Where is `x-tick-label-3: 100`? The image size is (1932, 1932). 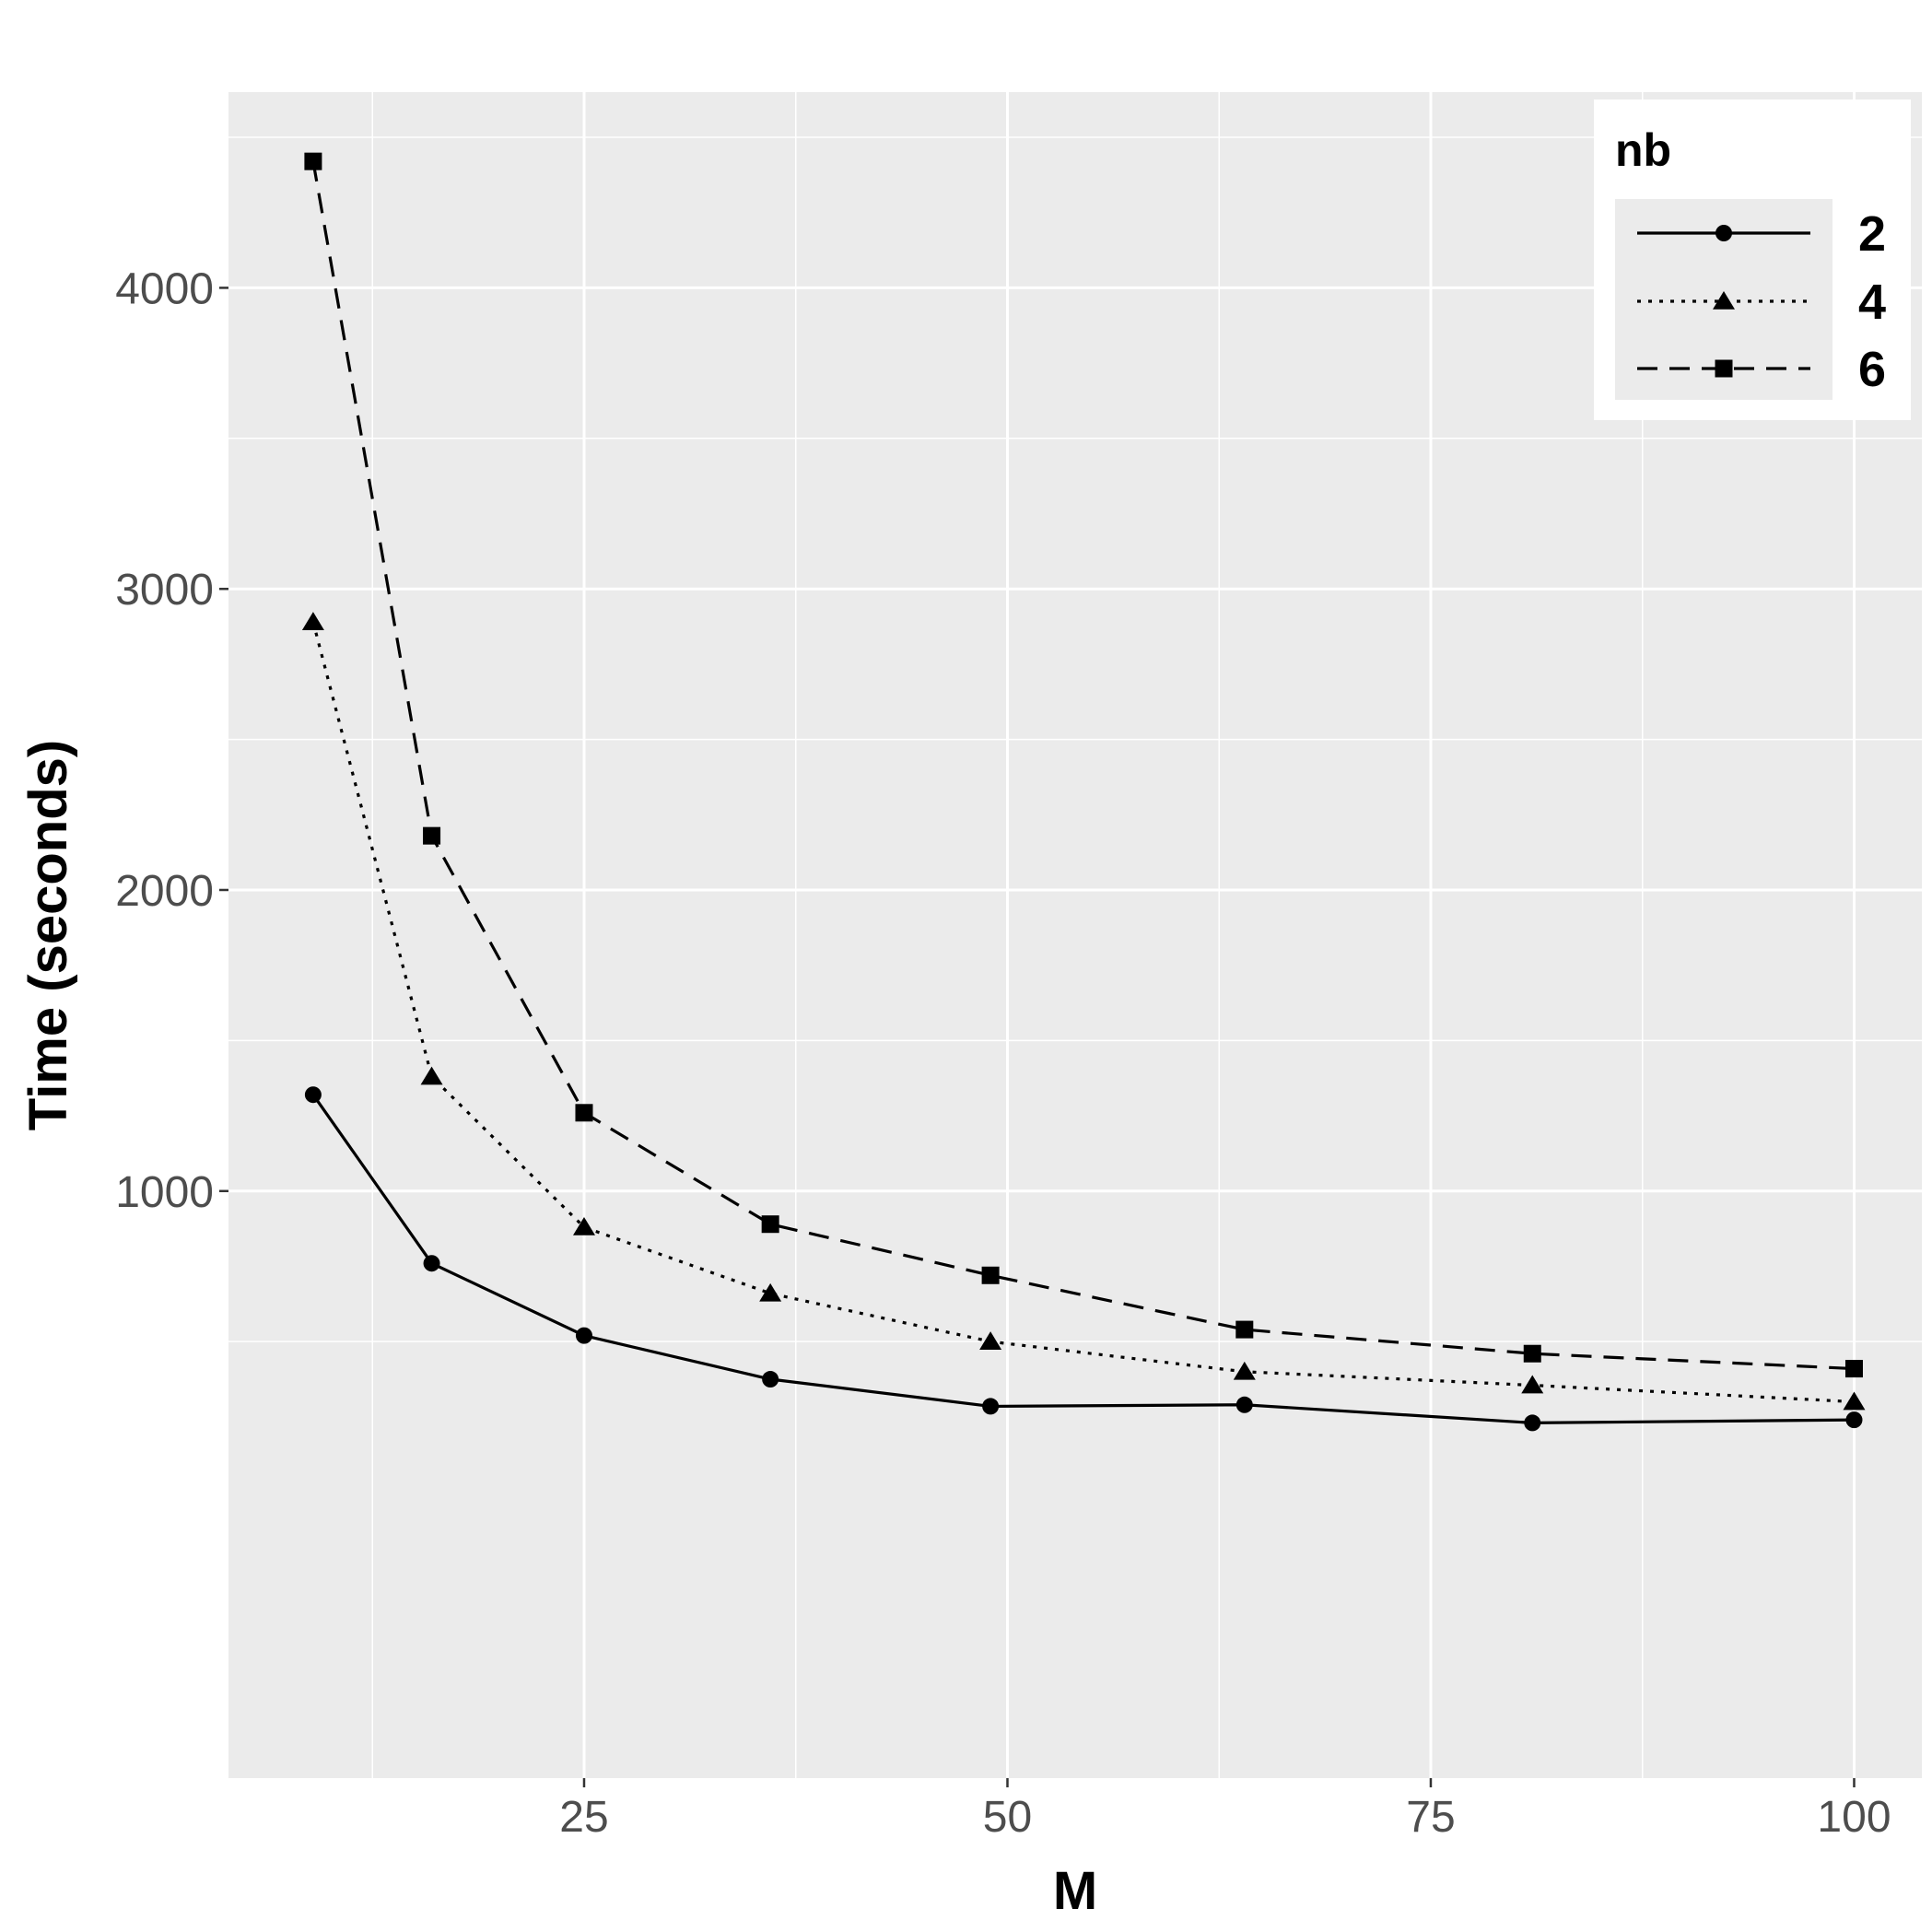 x-tick-label-3: 100 is located at coordinates (1854, 1817).